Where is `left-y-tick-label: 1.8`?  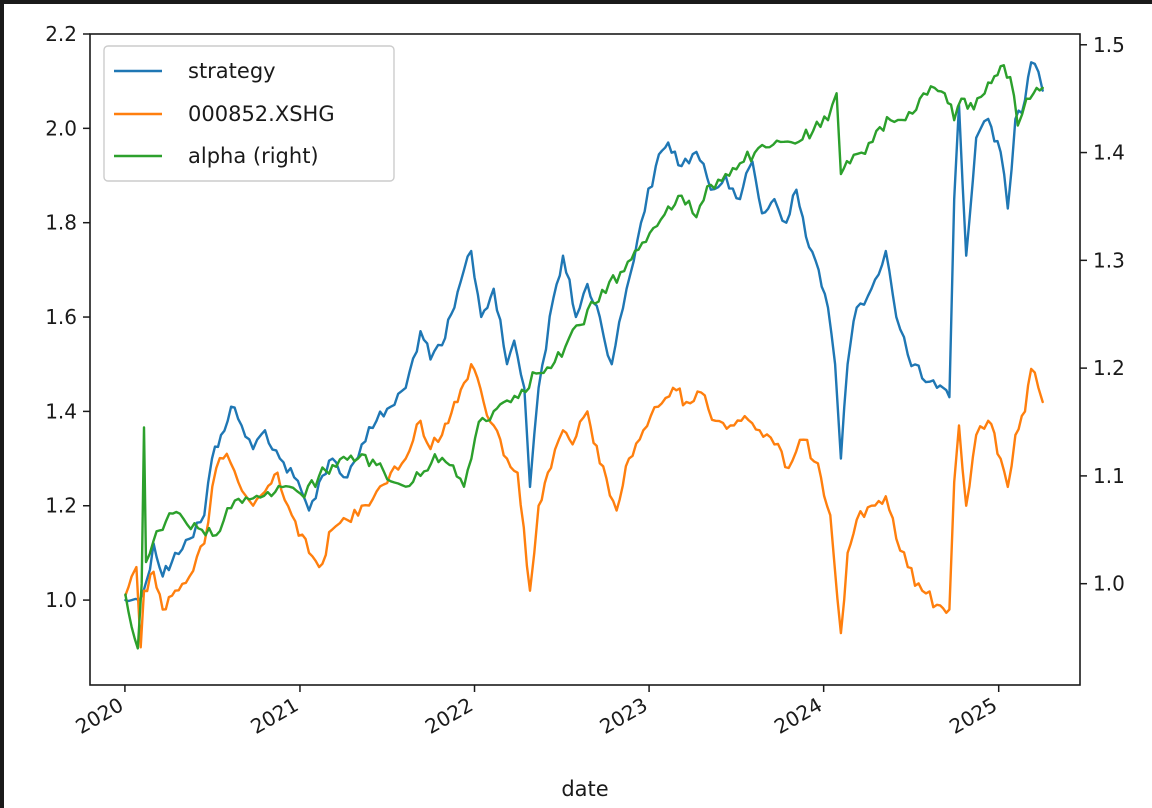 left-y-tick-label: 1.8 is located at coordinates (61, 223).